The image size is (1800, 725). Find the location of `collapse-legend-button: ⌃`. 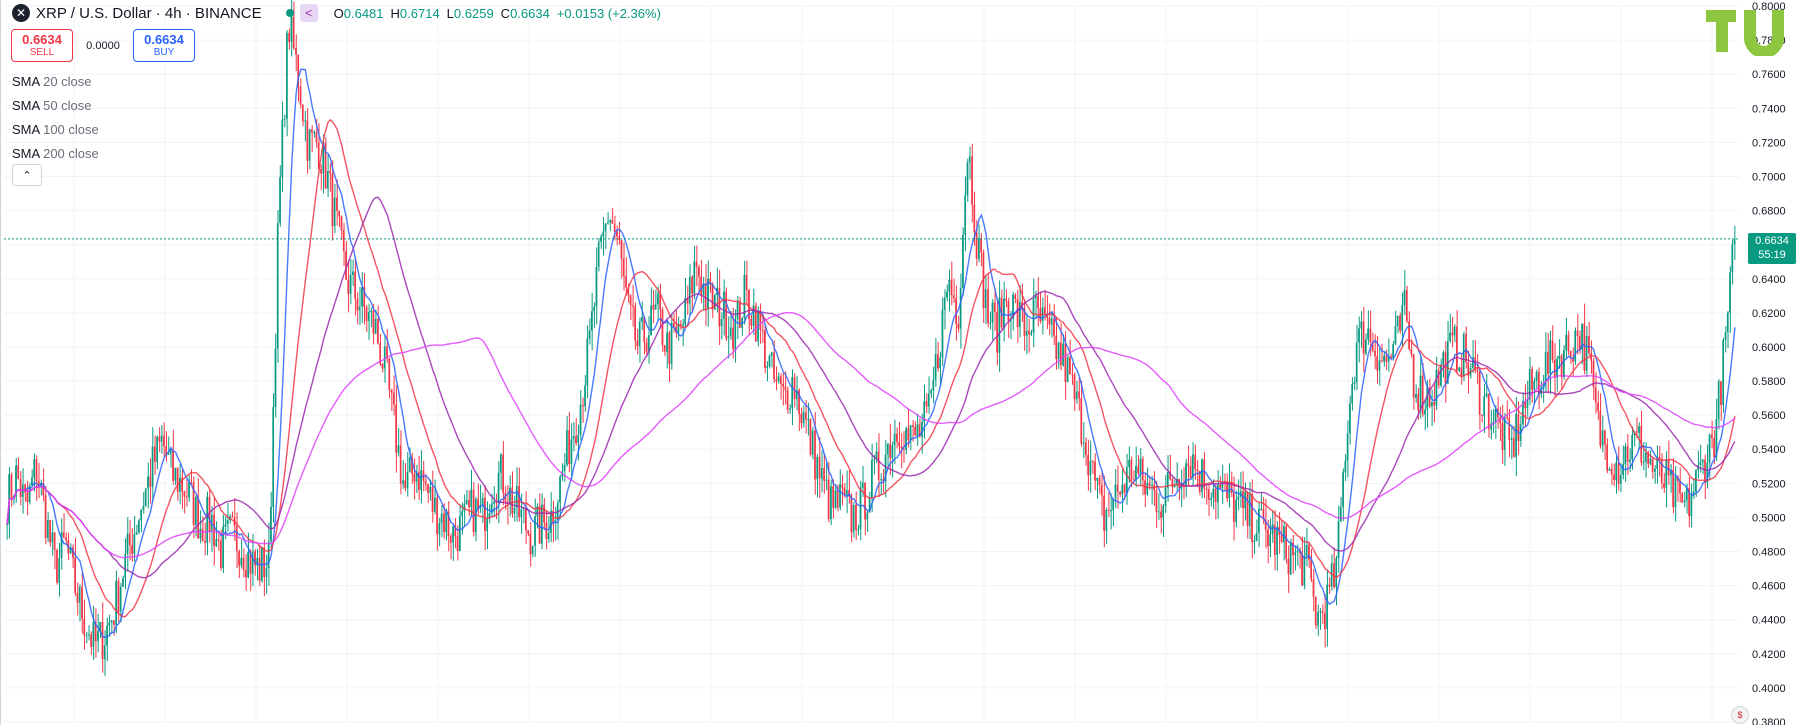

collapse-legend-button: ⌃ is located at coordinates (27, 175).